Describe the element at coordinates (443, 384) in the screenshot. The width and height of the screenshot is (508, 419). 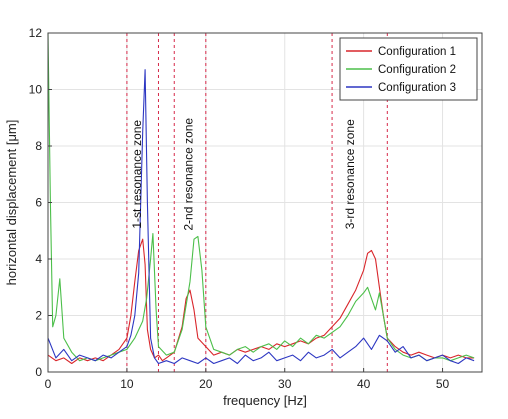
I see `x-tick-label: 50` at that location.